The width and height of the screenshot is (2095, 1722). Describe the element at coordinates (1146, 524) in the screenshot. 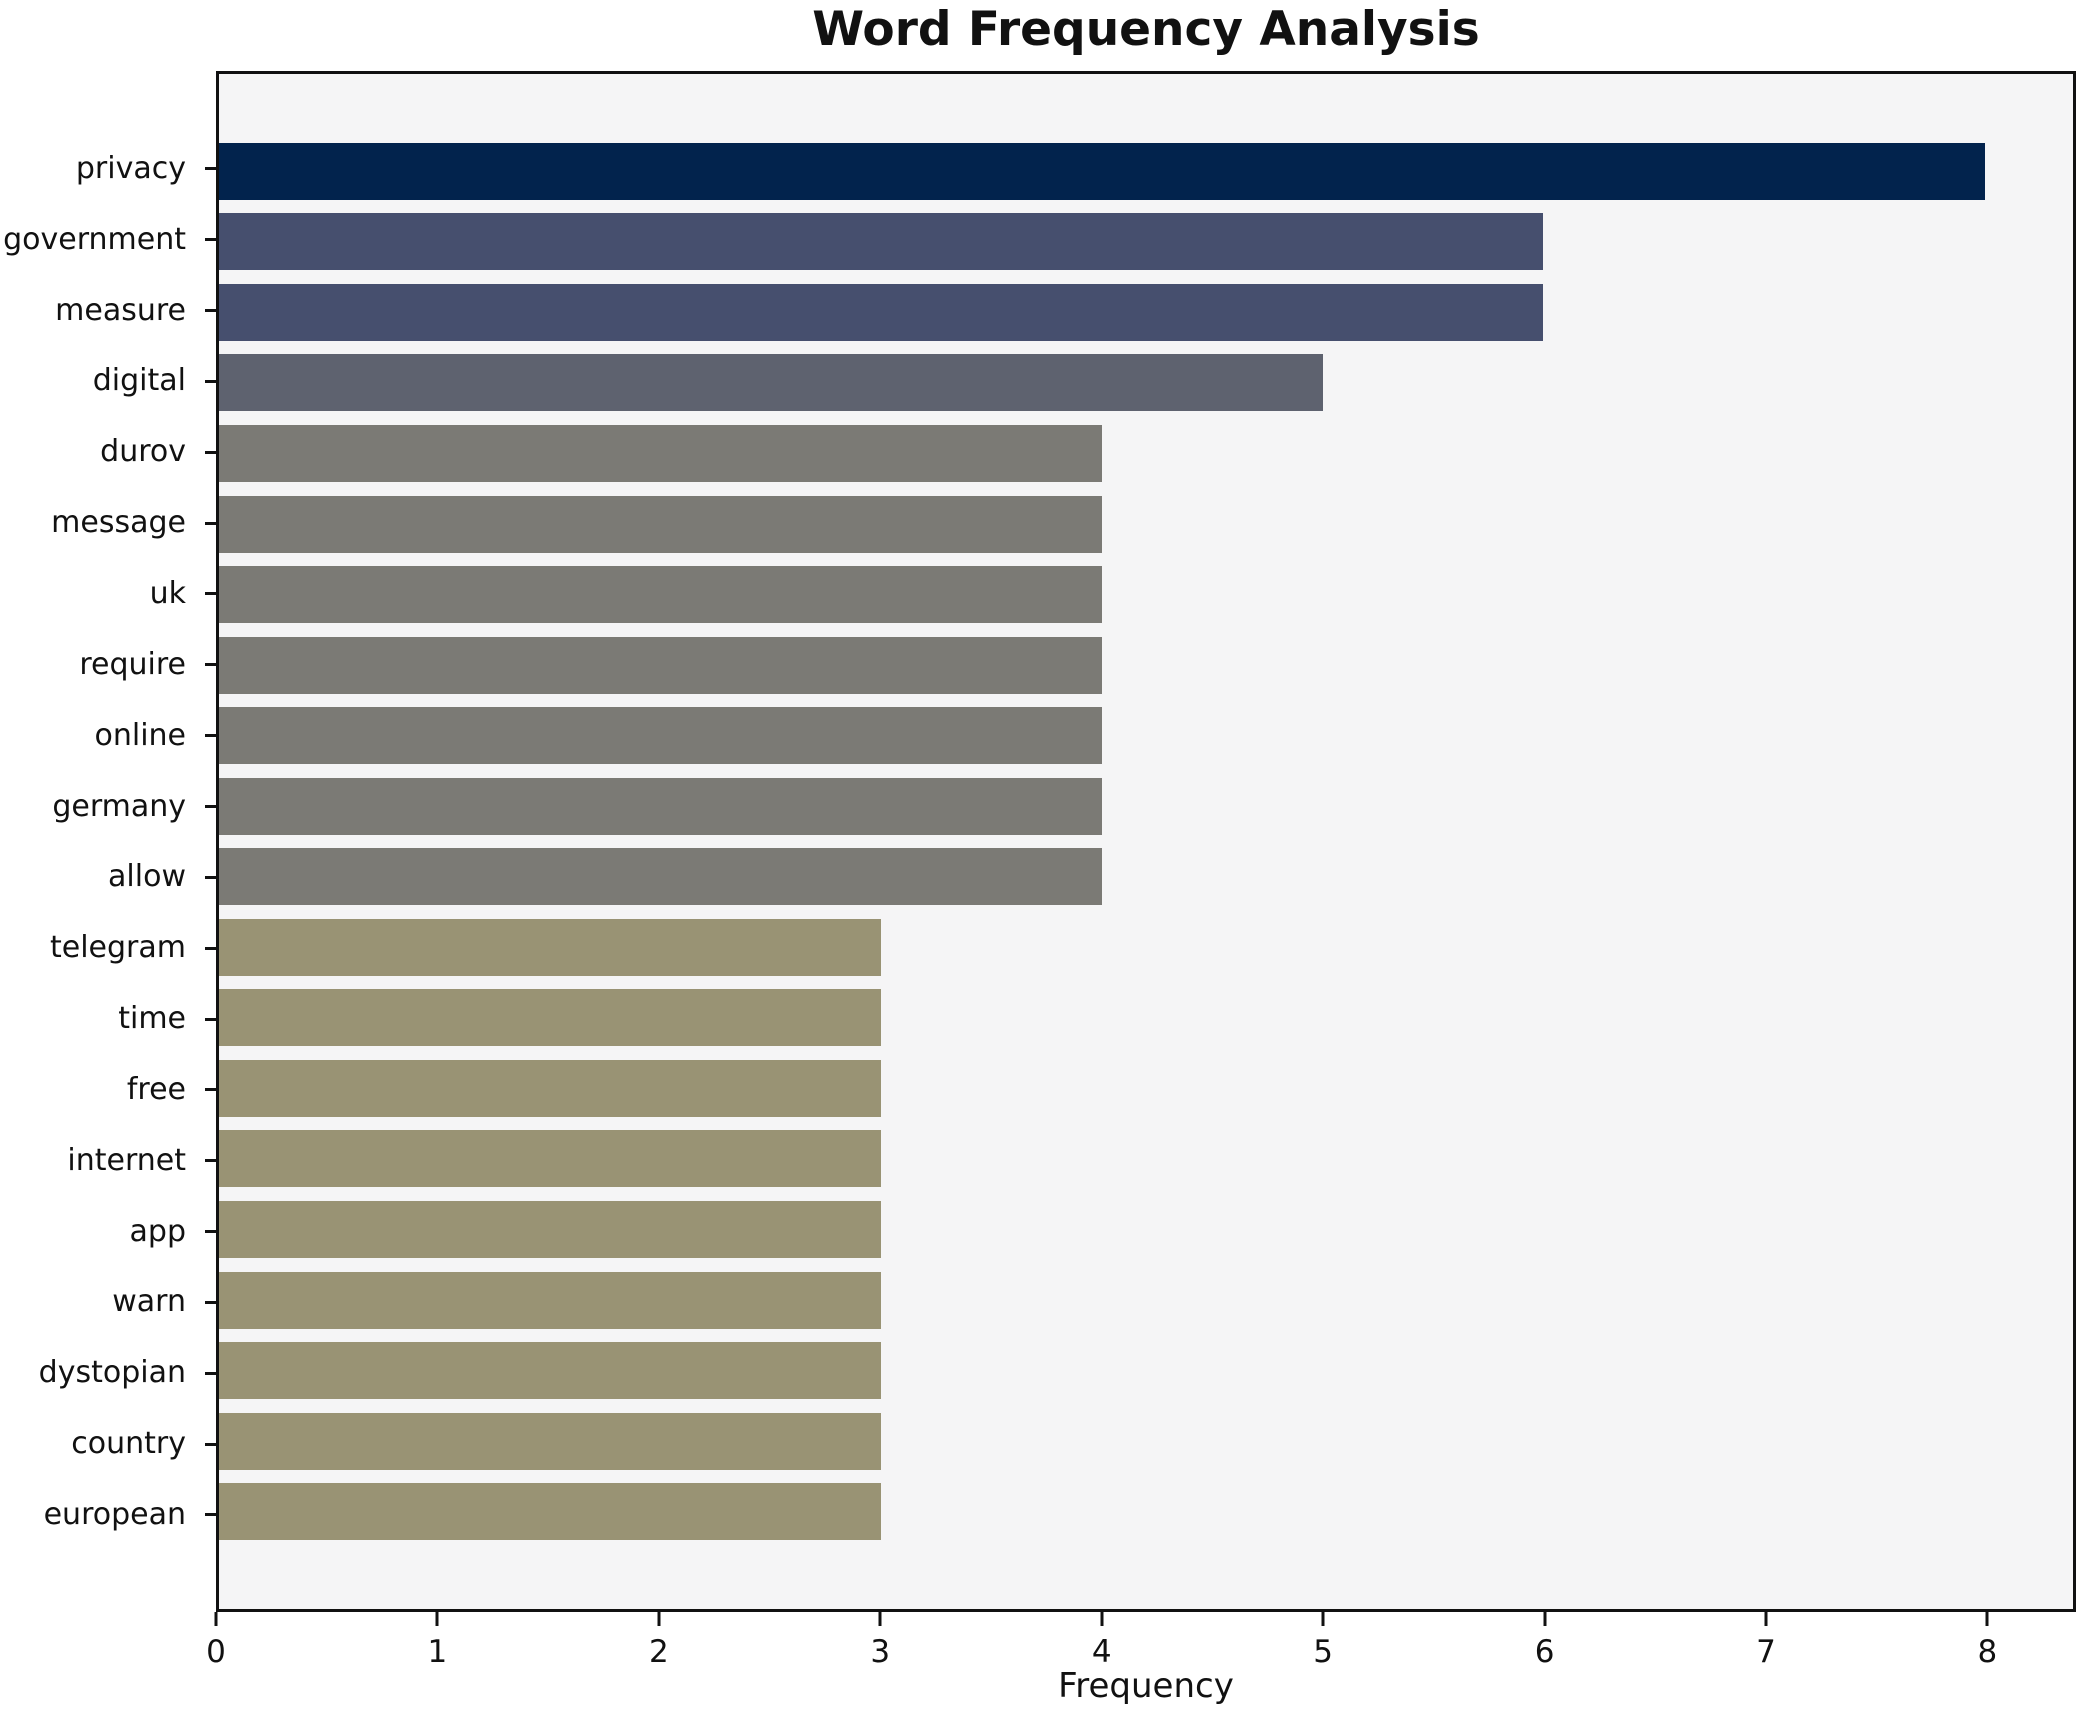

I see `bar-row-message` at that location.